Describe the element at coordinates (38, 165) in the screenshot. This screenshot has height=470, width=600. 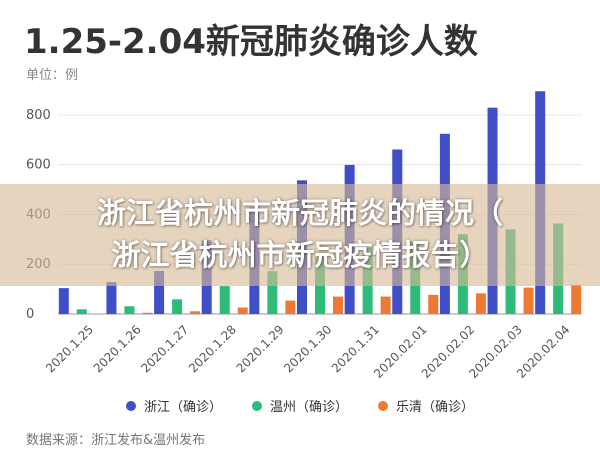
I see `y-tick-label: 600` at that location.